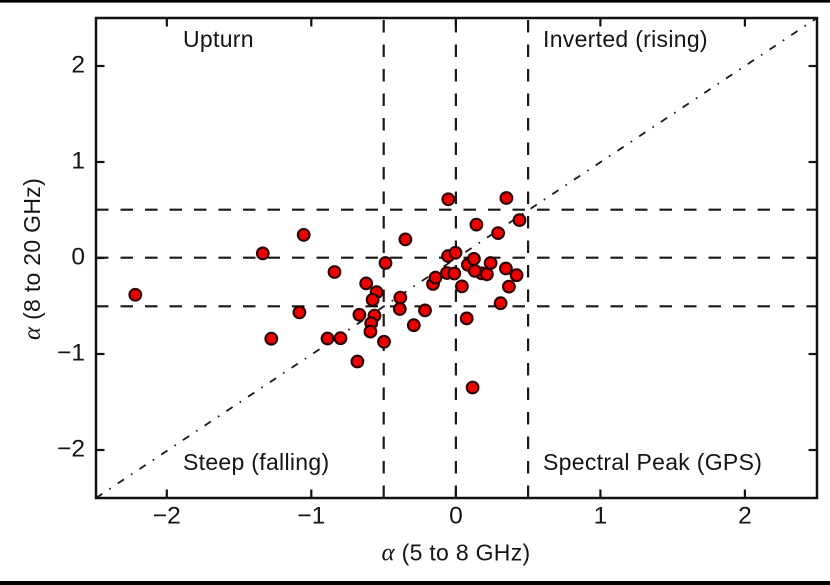  Describe the element at coordinates (256, 462) in the screenshot. I see `svg-text: Steep (falling)` at that location.